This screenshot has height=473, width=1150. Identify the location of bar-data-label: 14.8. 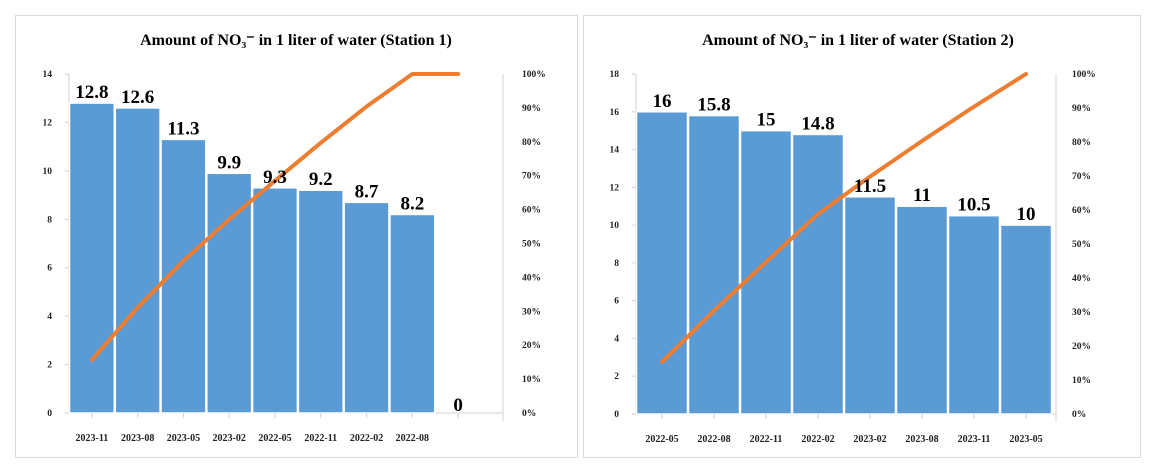
(817, 123).